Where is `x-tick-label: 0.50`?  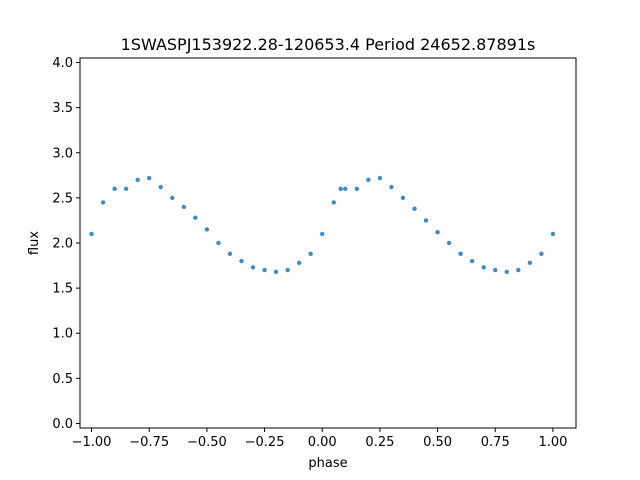
x-tick-label: 0.50 is located at coordinates (437, 442).